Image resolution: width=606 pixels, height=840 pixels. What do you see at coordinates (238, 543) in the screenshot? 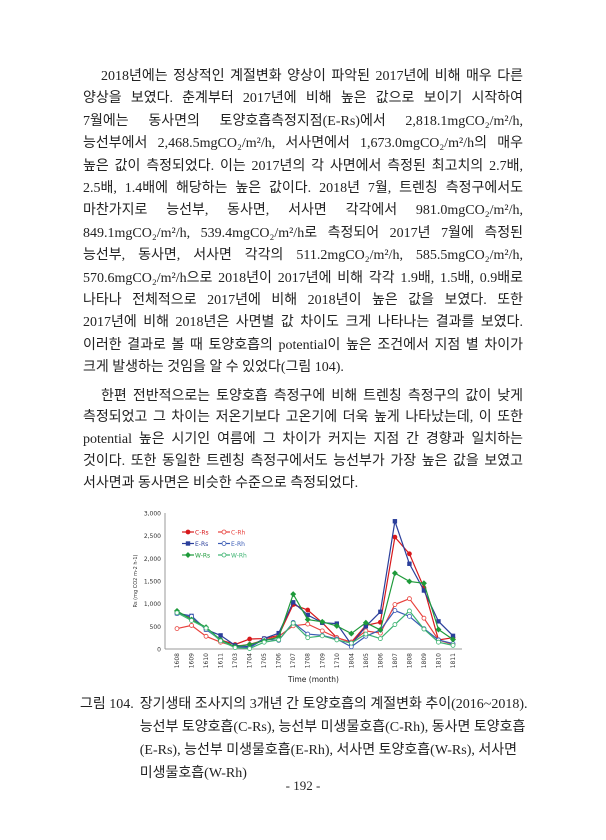
I see `legend-label: E-Rh` at bounding box center [238, 543].